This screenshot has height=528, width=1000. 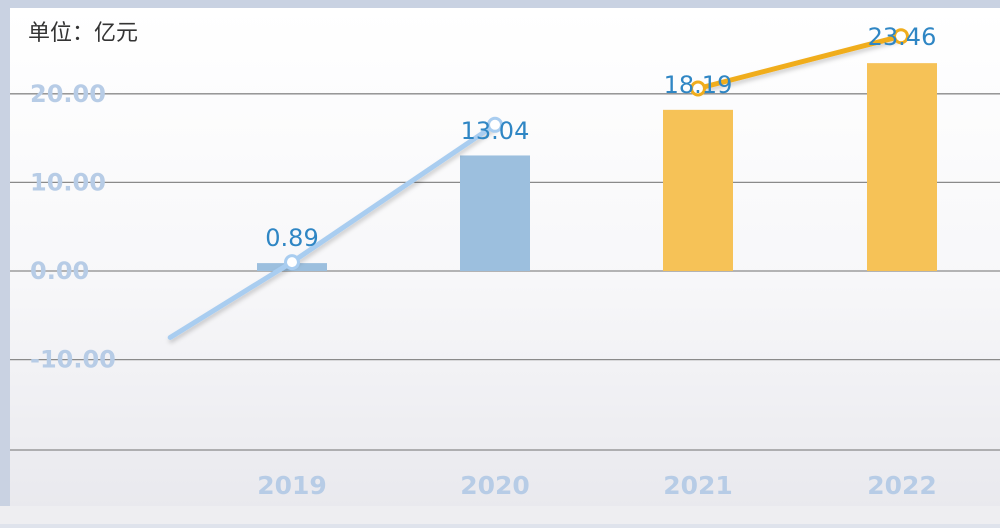 I want to click on y-tick-label: -10.00, so click(x=73, y=360).